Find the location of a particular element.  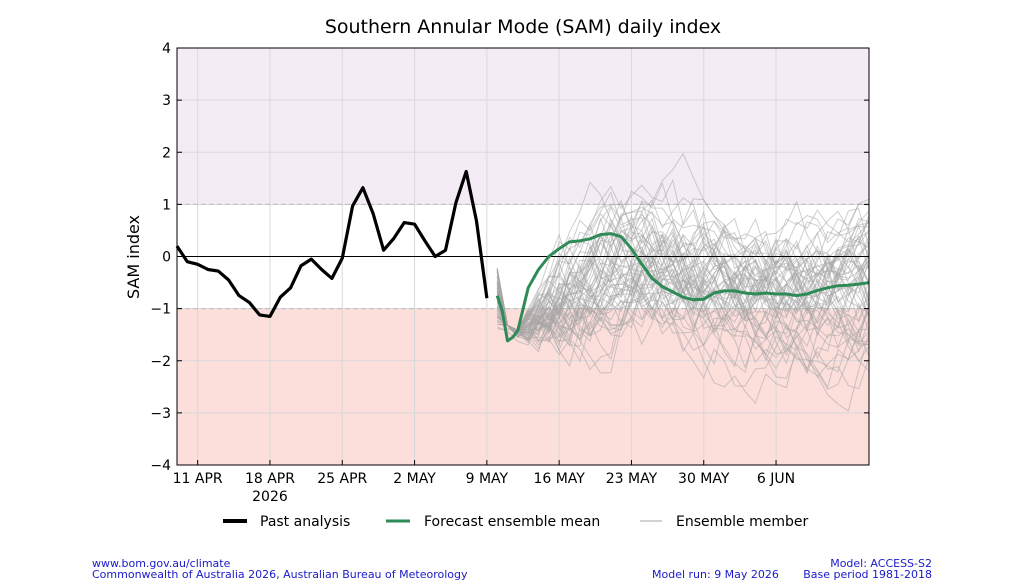

footer-model: Model: ACCESS-S2 is located at coordinates (881, 563).